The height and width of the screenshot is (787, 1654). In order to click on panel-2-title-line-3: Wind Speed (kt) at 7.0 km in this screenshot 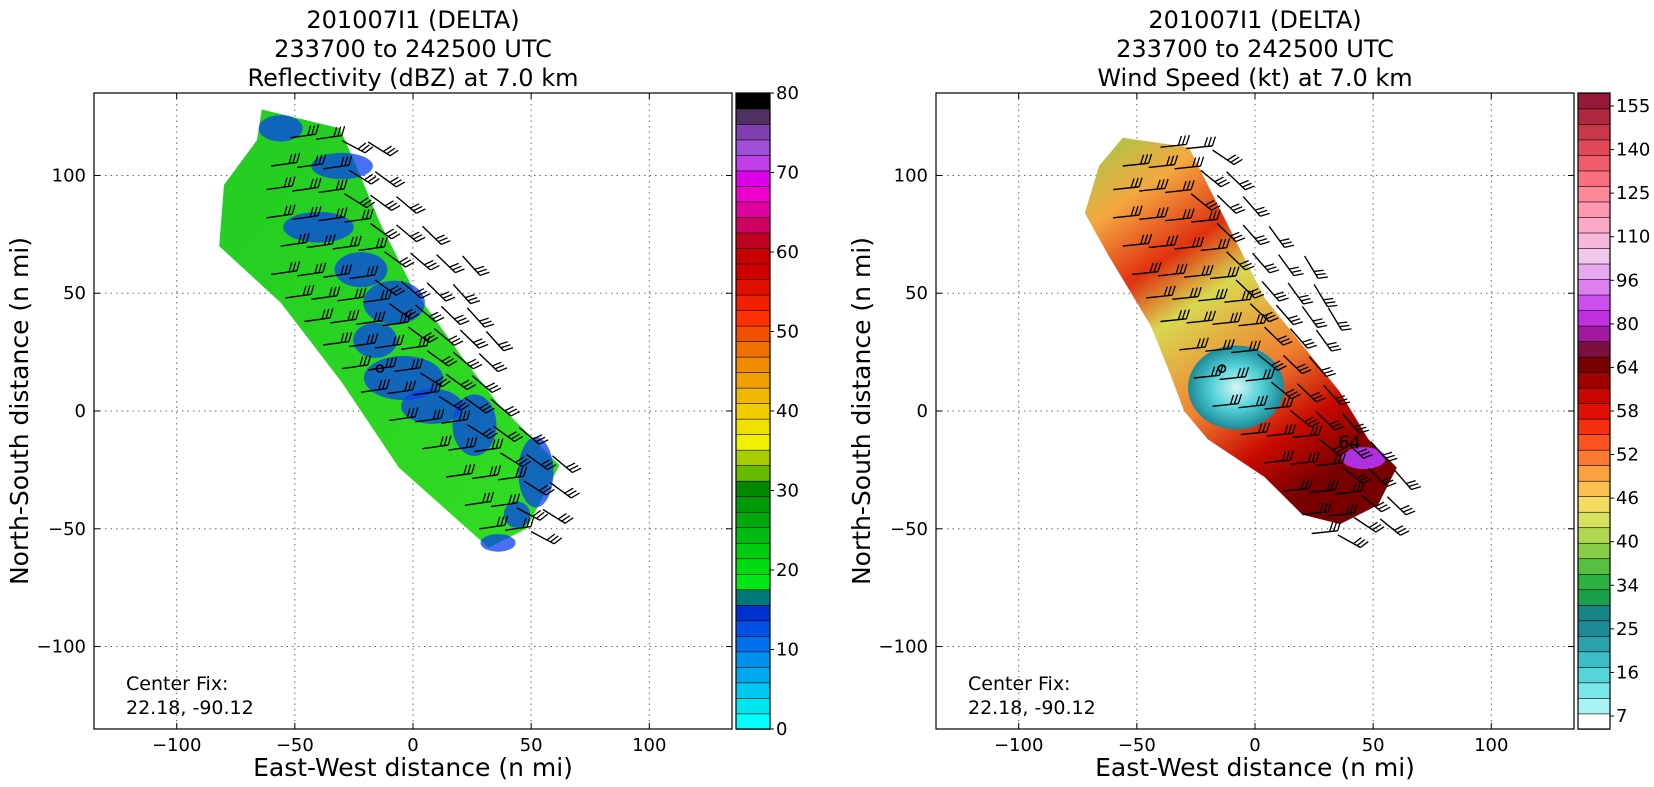, I will do `click(1254, 78)`.